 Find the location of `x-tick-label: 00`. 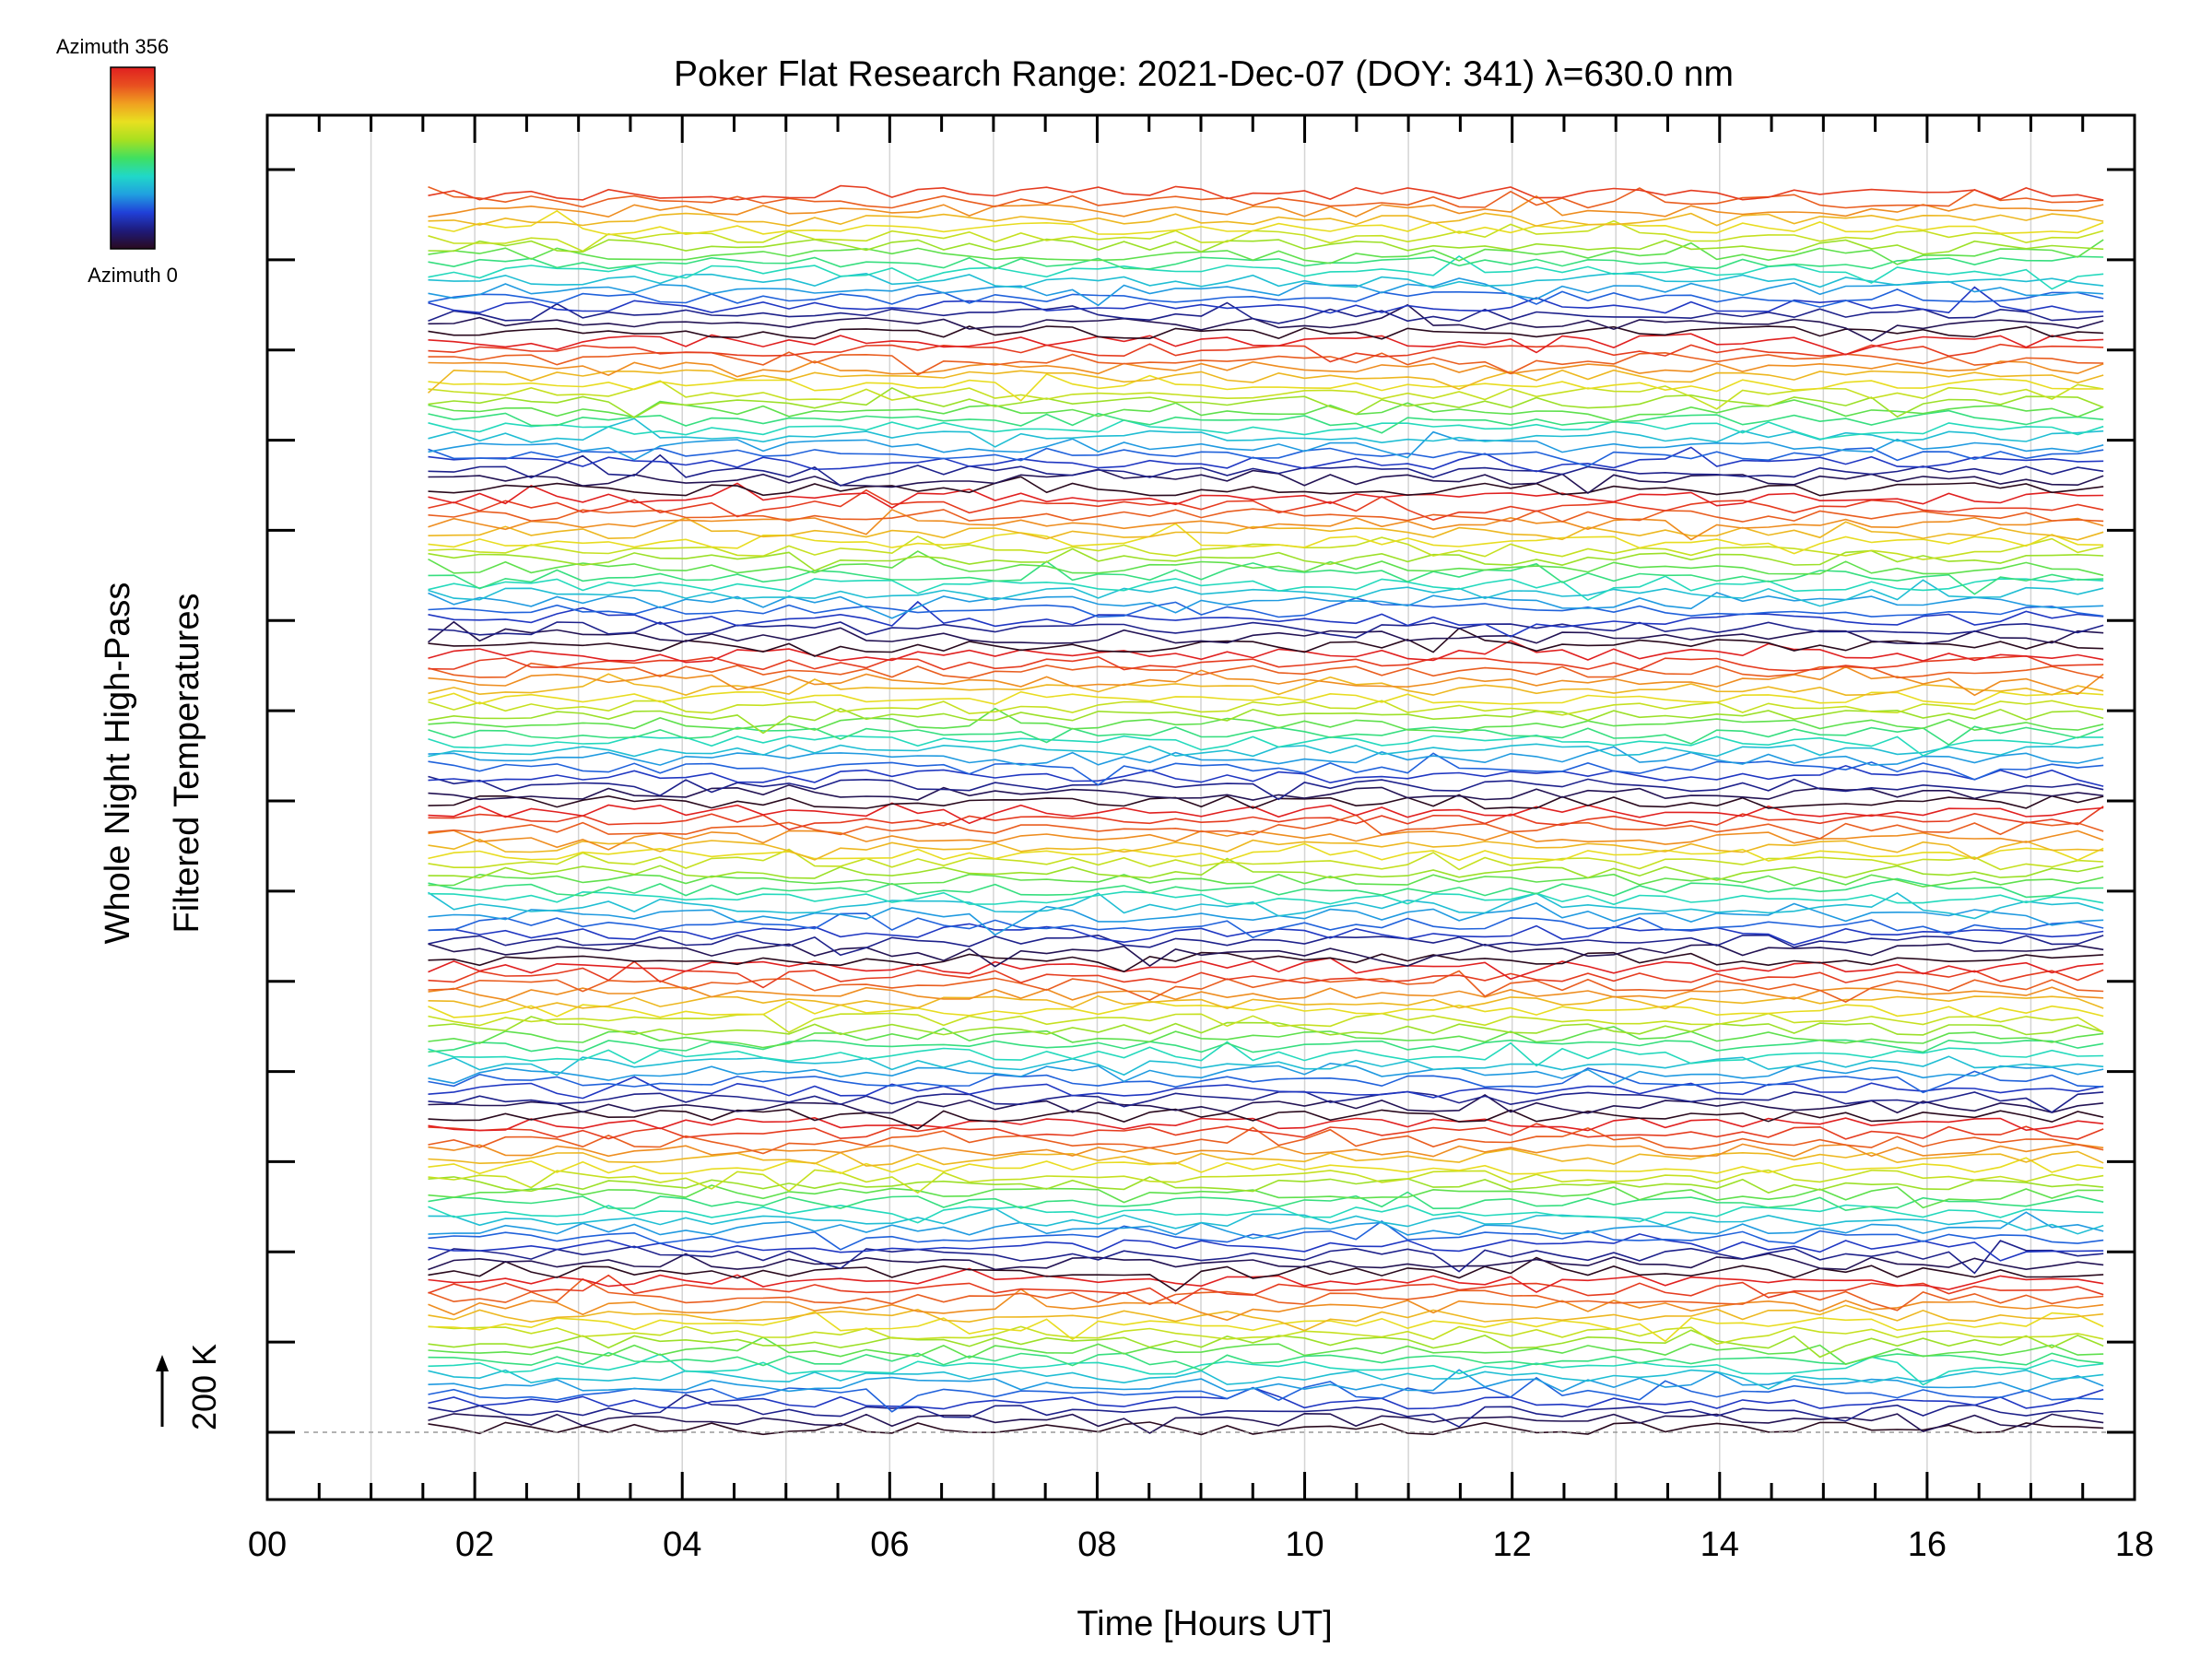

x-tick-label: 00 is located at coordinates (267, 1544).